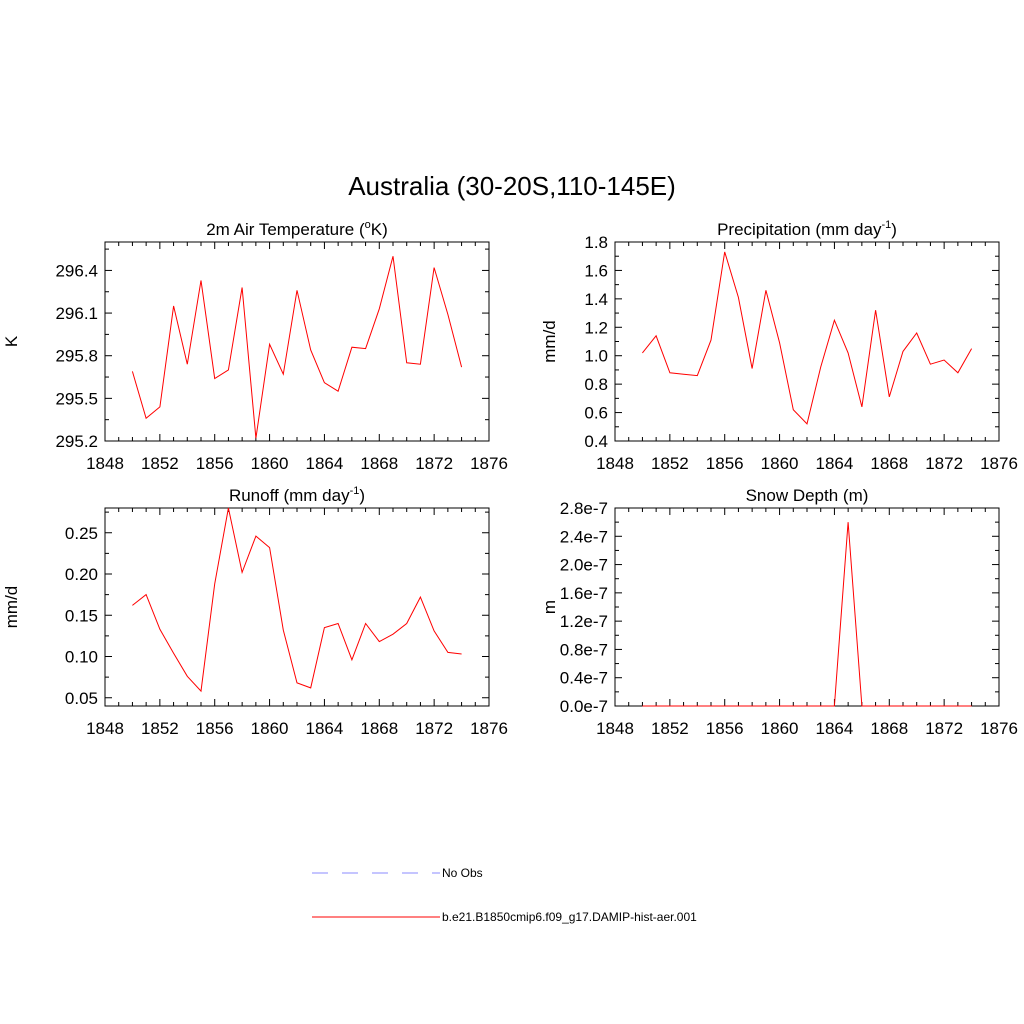  Describe the element at coordinates (584, 508) in the screenshot. I see `y-tick-label: 2.8e-7` at that location.